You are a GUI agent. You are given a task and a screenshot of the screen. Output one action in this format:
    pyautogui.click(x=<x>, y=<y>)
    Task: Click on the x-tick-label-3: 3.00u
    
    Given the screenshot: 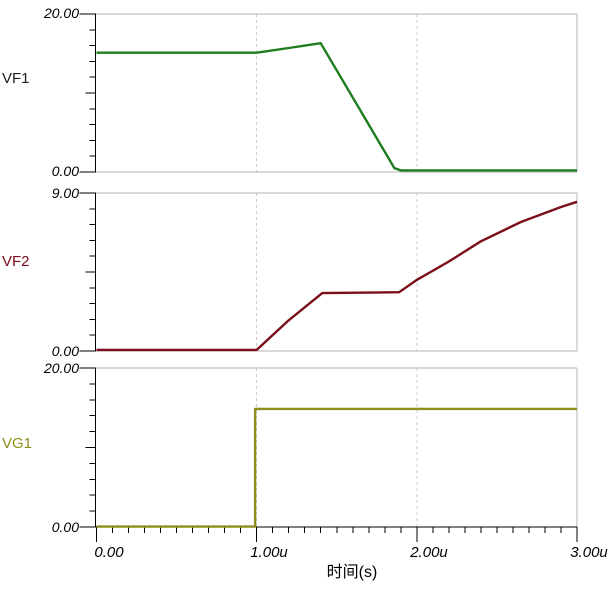 What is the action you would take?
    pyautogui.click(x=589, y=552)
    